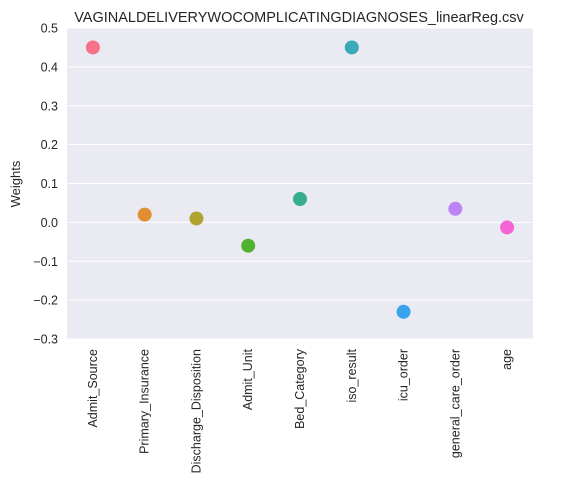 This screenshot has width=569, height=497. Describe the element at coordinates (49, 184) in the screenshot. I see `y-tick-label: 0.1` at that location.